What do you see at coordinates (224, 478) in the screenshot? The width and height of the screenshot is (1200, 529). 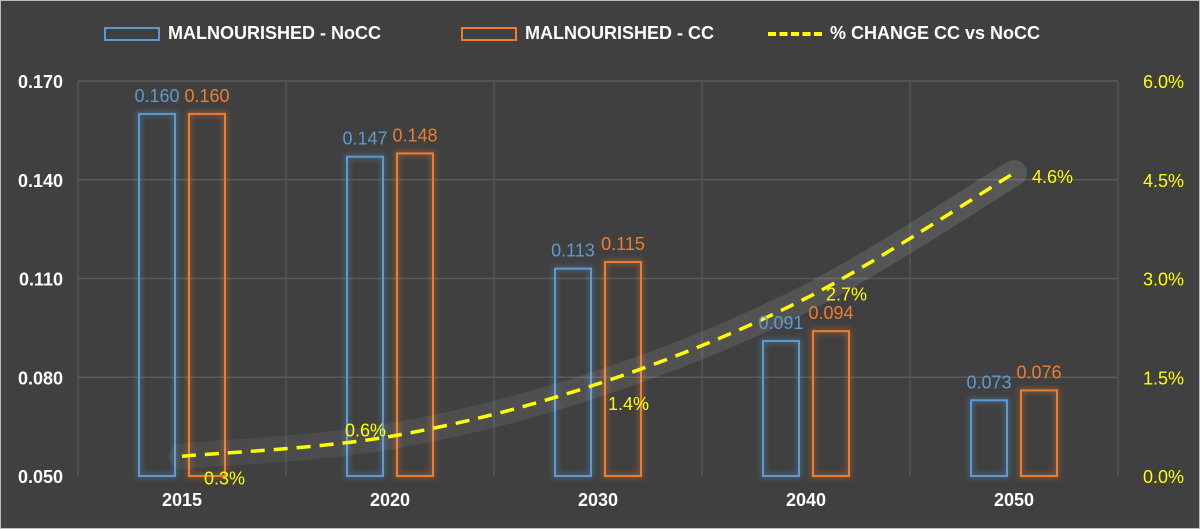 I see `data-label-change: 0.3%` at bounding box center [224, 478].